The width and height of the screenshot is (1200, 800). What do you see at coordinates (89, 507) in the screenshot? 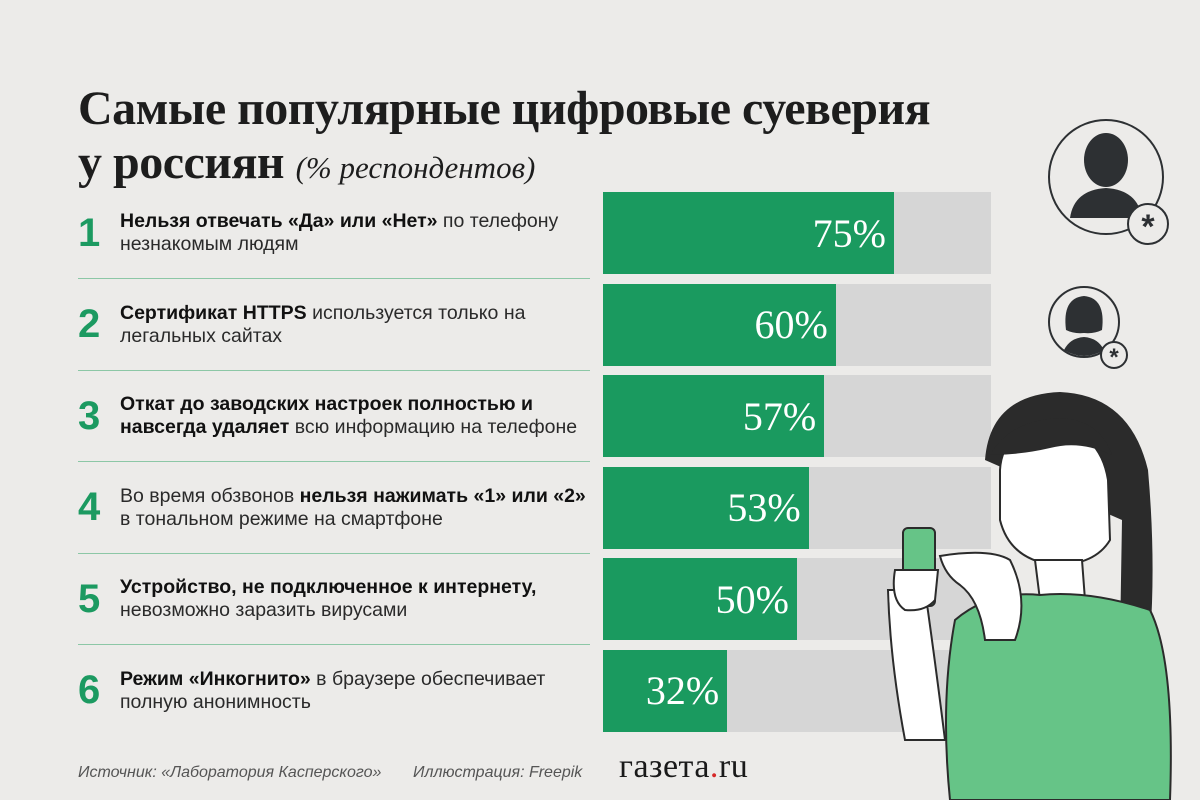
I see `item-number: 4` at bounding box center [89, 507].